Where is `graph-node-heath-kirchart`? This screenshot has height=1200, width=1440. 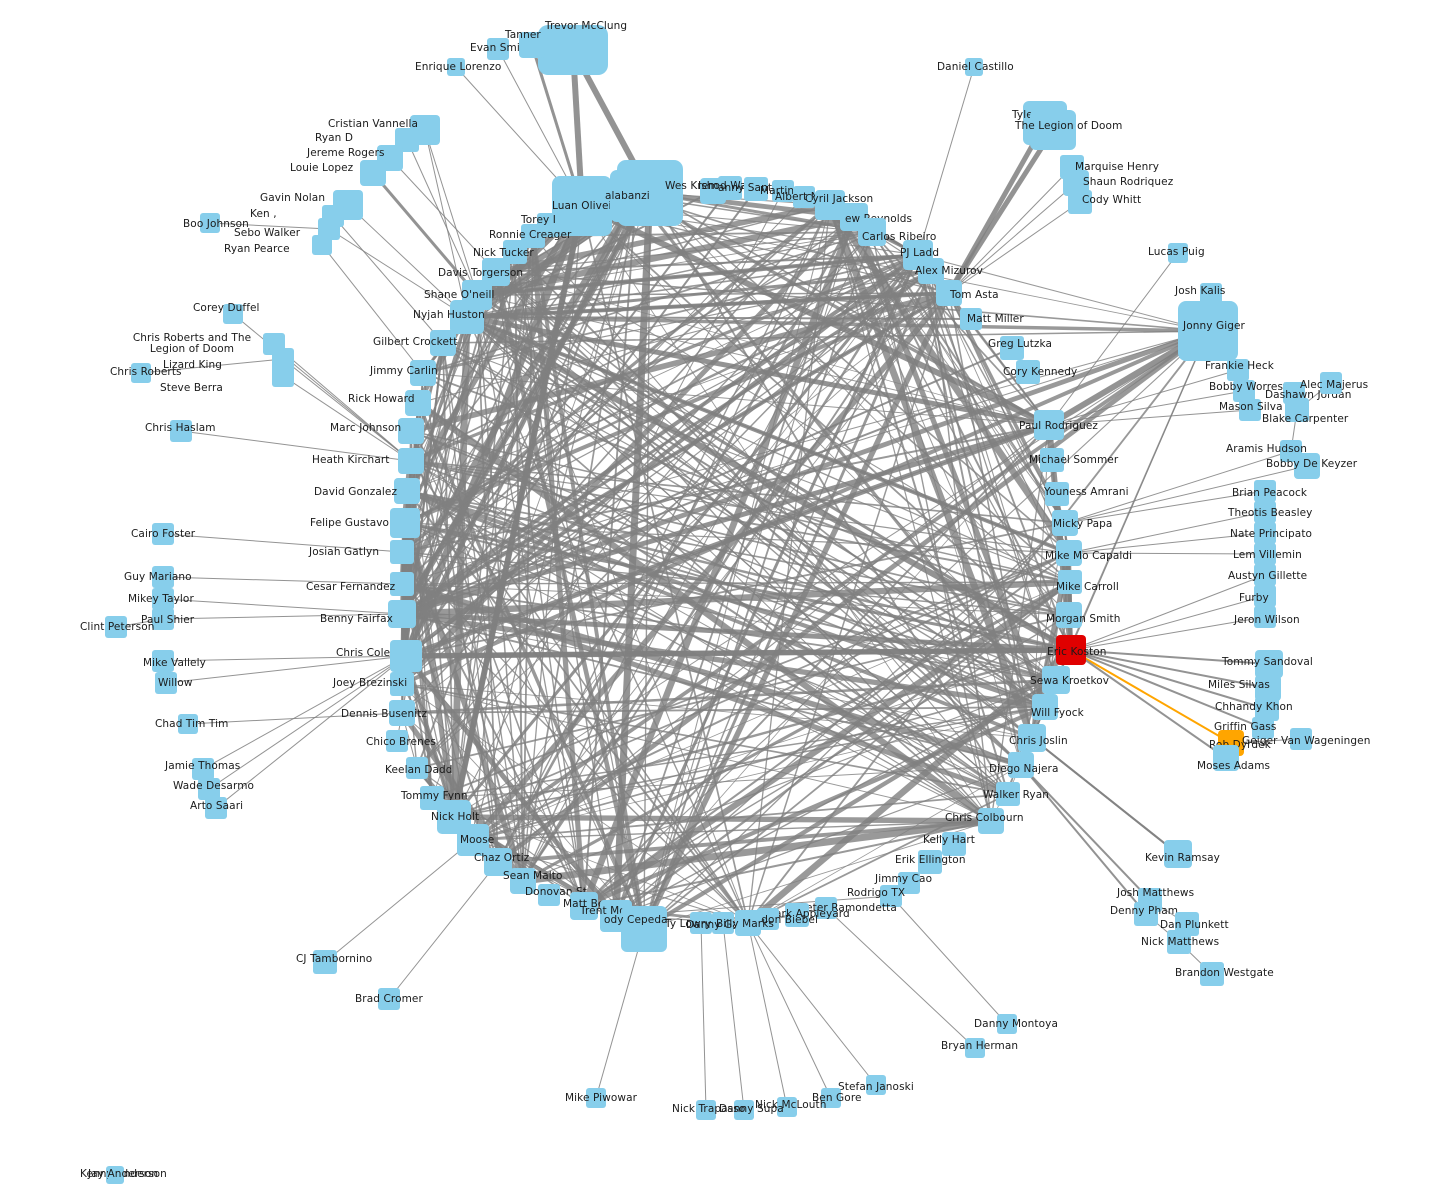
graph-node-heath-kirchart is located at coordinates (411, 461).